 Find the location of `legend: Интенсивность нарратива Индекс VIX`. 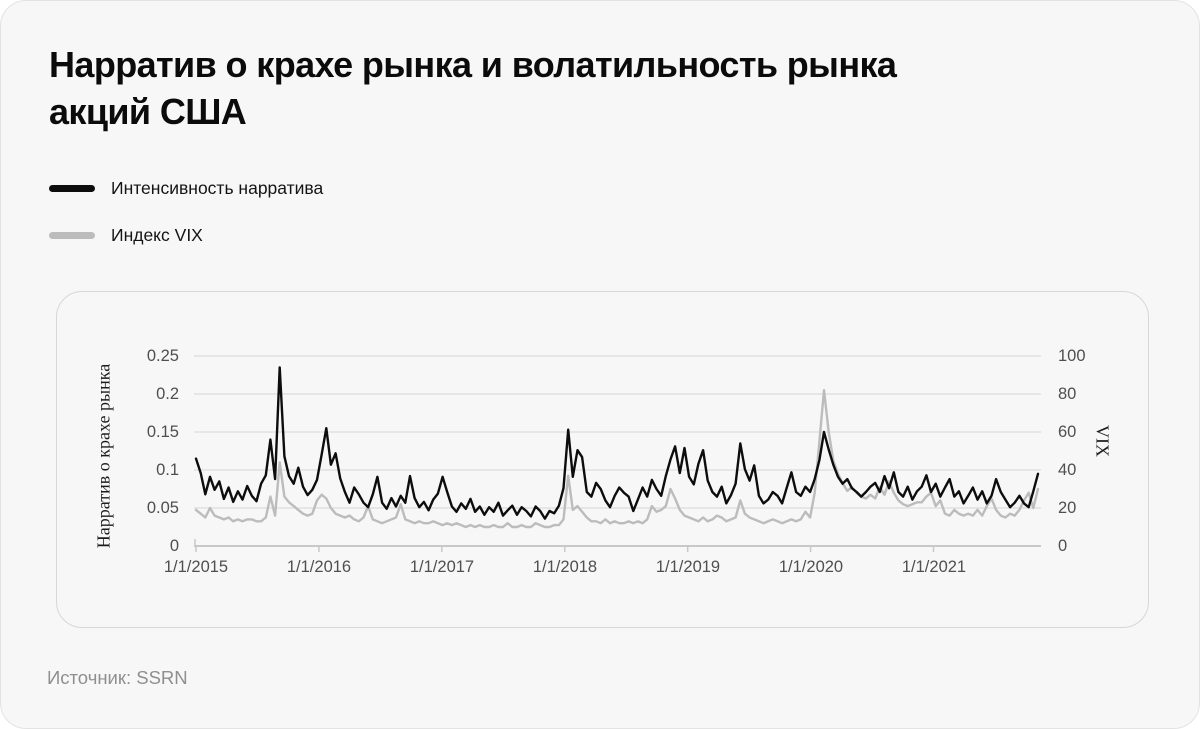

legend: Интенсивность нарратива Индекс VIX is located at coordinates (186, 220).